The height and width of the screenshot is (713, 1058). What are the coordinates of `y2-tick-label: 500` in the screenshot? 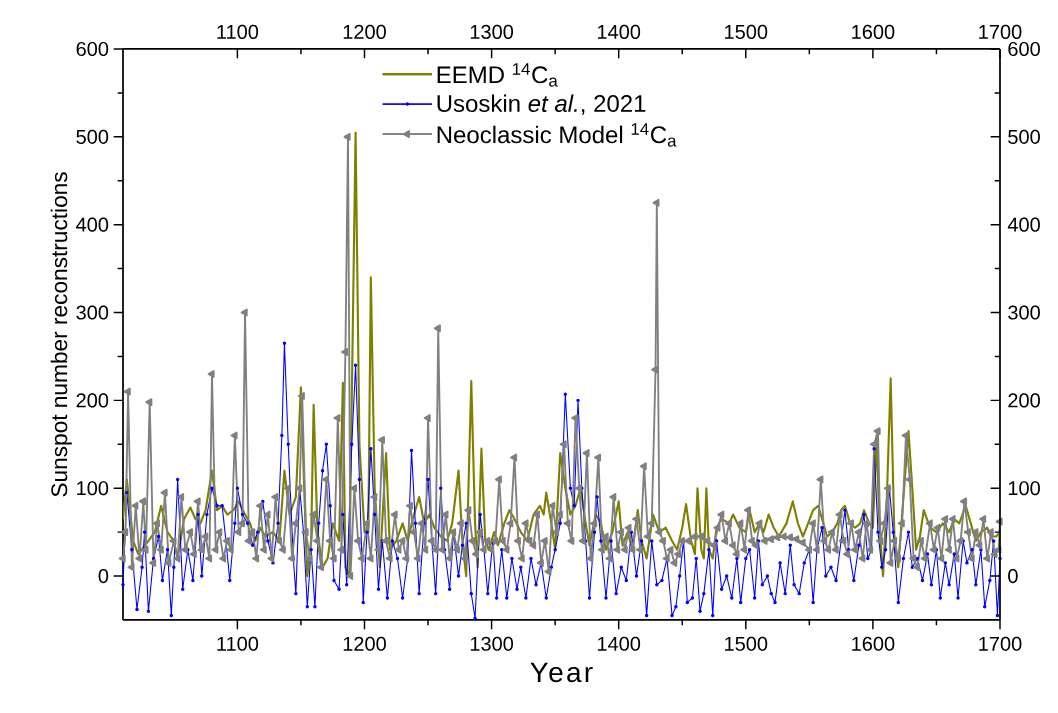 It's located at (1024, 136).